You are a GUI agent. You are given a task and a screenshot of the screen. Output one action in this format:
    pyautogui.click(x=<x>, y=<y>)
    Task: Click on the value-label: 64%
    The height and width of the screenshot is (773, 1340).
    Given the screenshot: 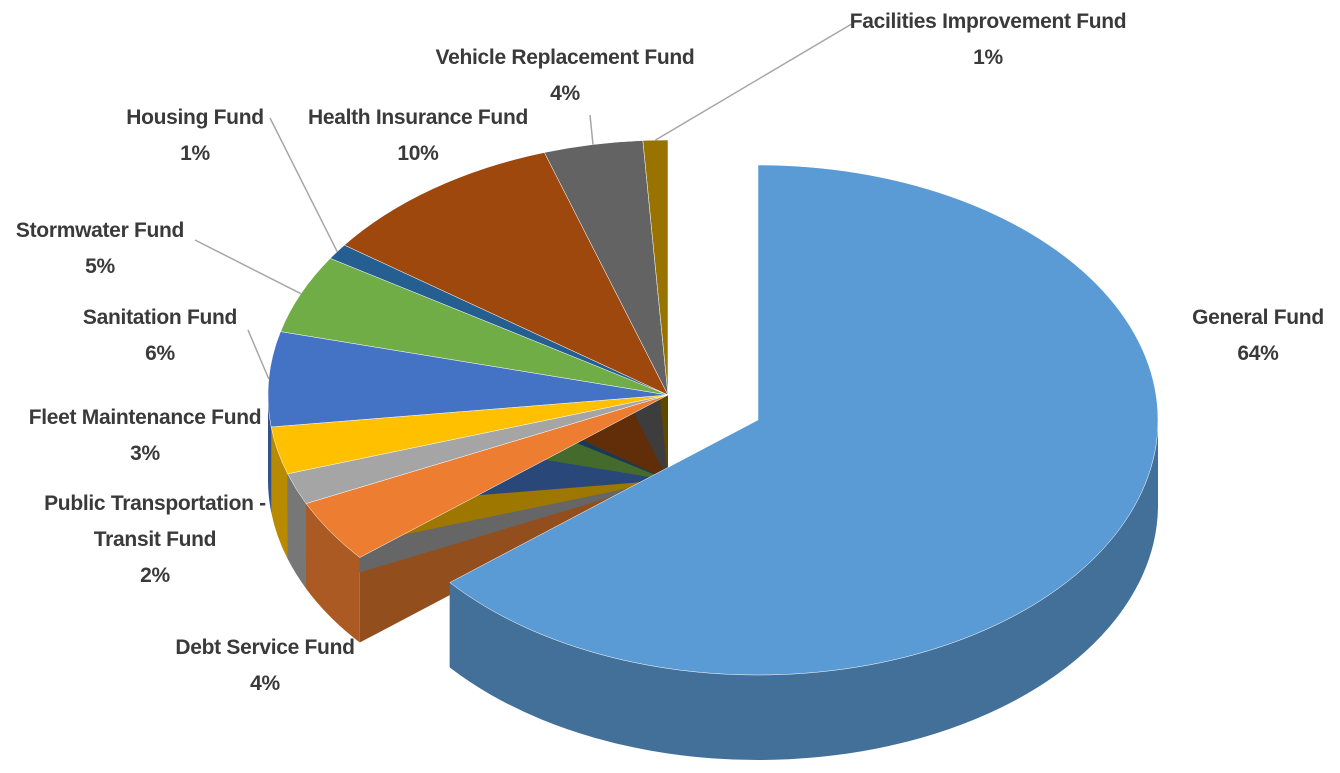 What is the action you would take?
    pyautogui.click(x=1258, y=353)
    